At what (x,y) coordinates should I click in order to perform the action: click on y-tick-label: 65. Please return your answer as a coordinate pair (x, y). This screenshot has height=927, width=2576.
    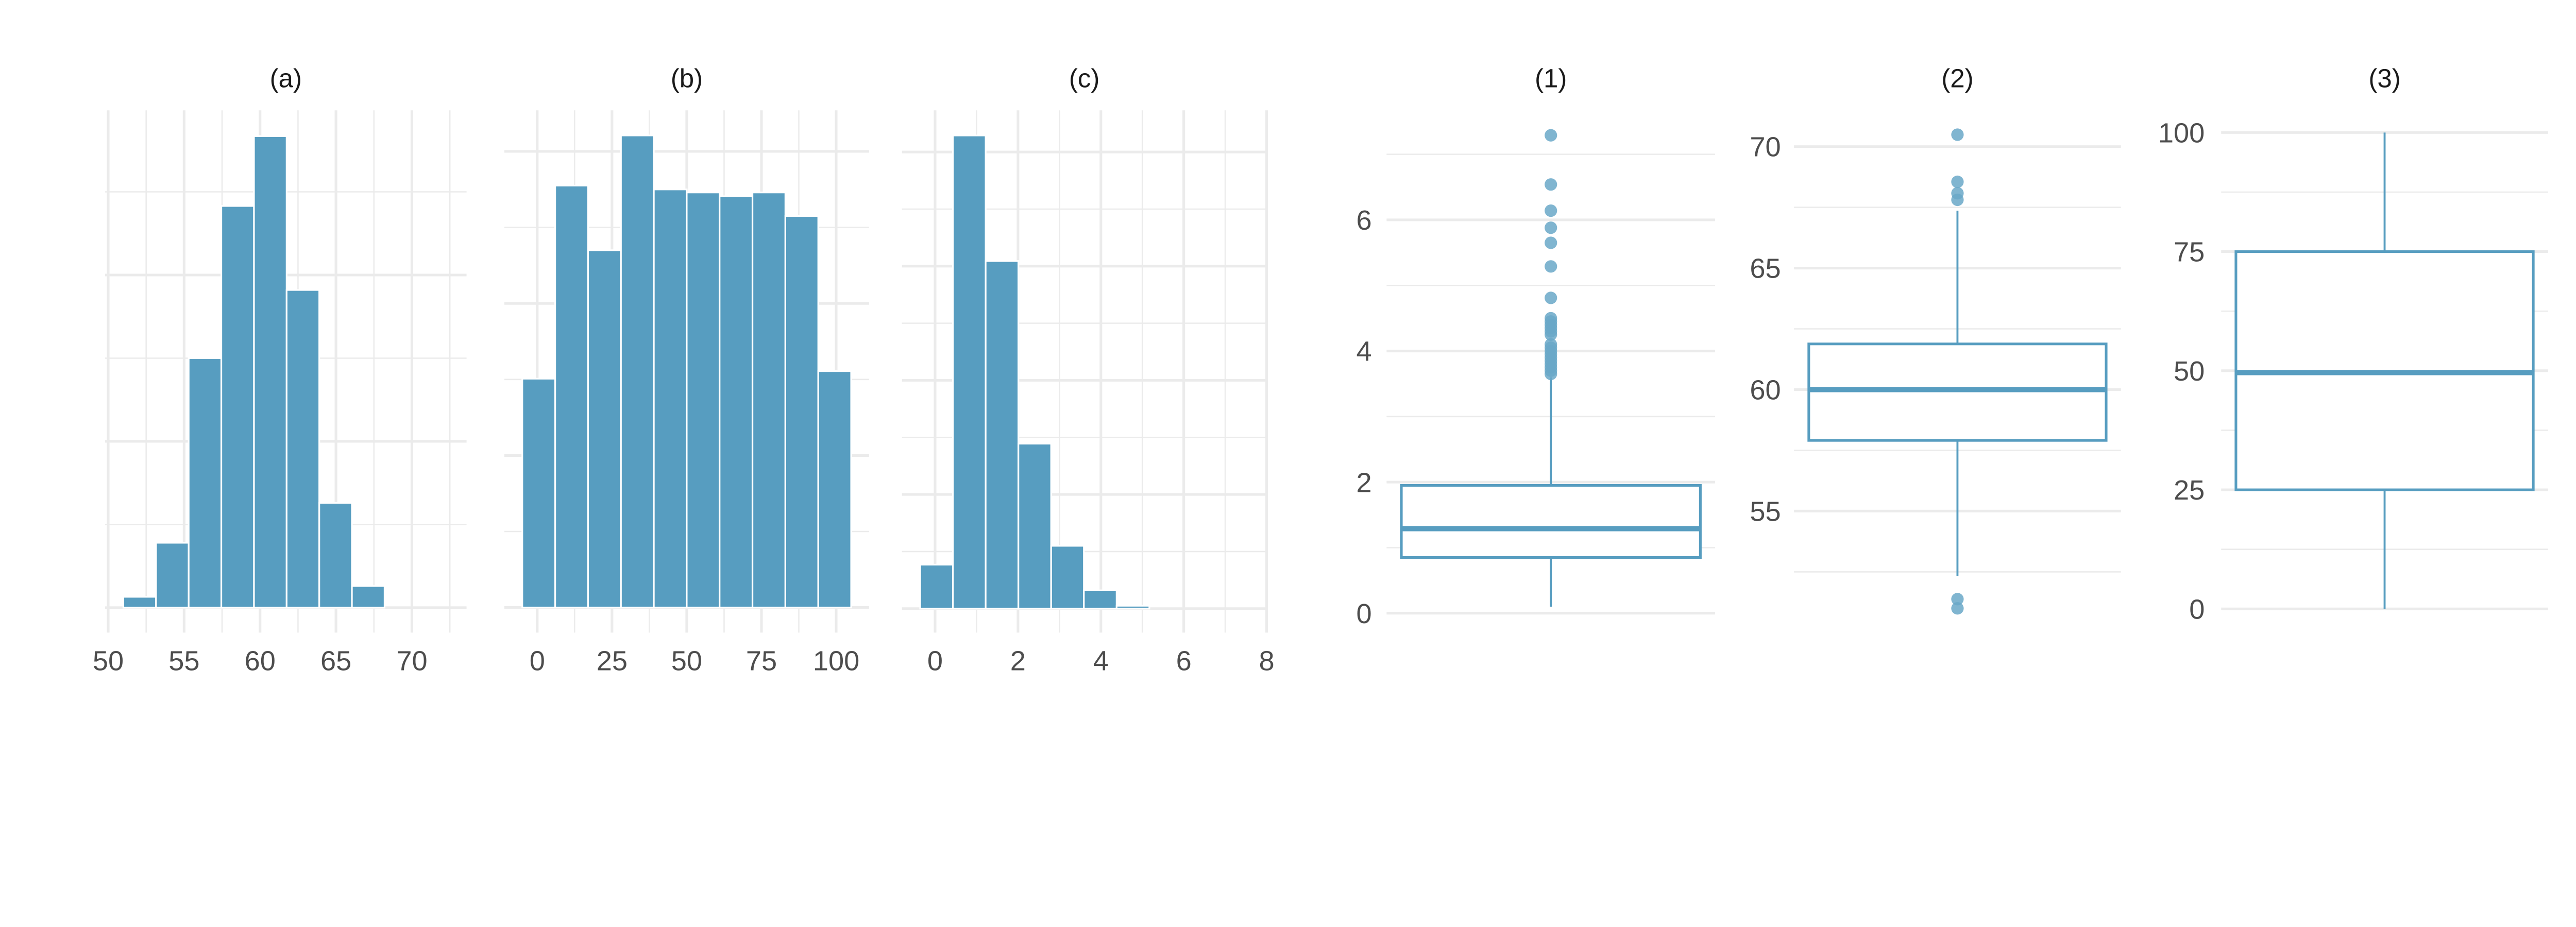
    Looking at the image, I should click on (1765, 268).